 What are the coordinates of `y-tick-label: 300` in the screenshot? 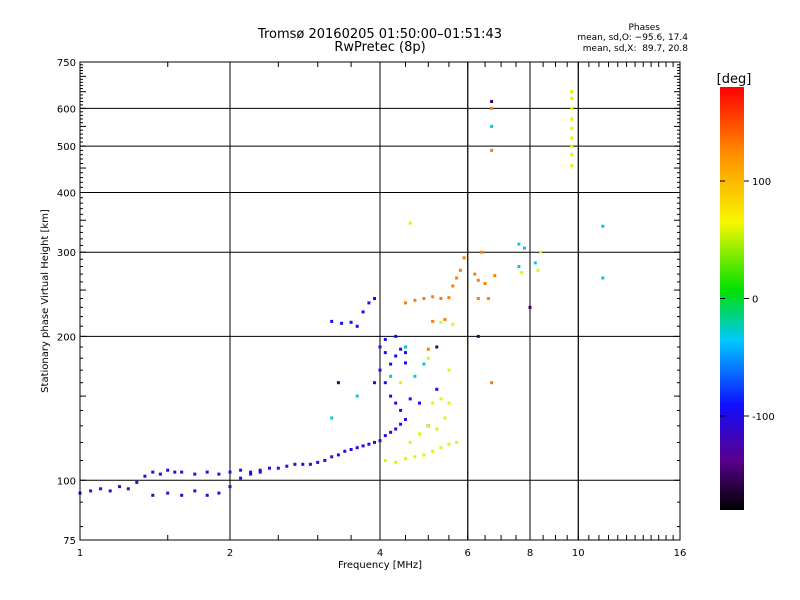 It's located at (66, 253).